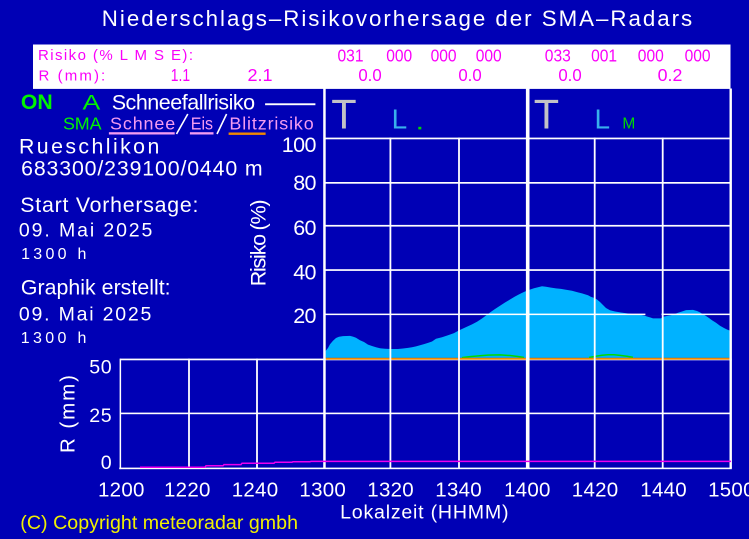 Image resolution: width=749 pixels, height=539 pixels. Describe the element at coordinates (351, 55) in the screenshot. I see `svg-text: 031` at that location.